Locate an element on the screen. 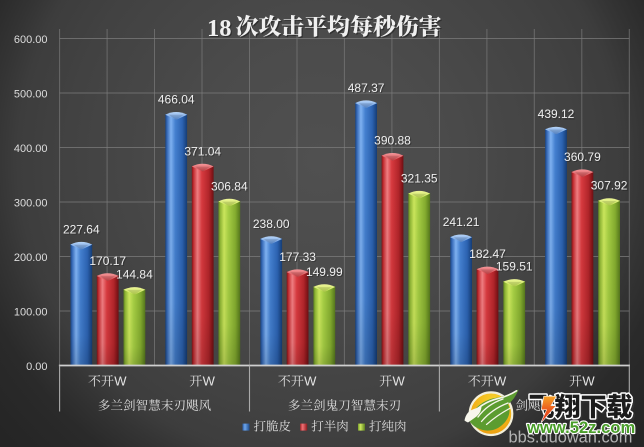  svg-text: 500.00 is located at coordinates (31, 94).